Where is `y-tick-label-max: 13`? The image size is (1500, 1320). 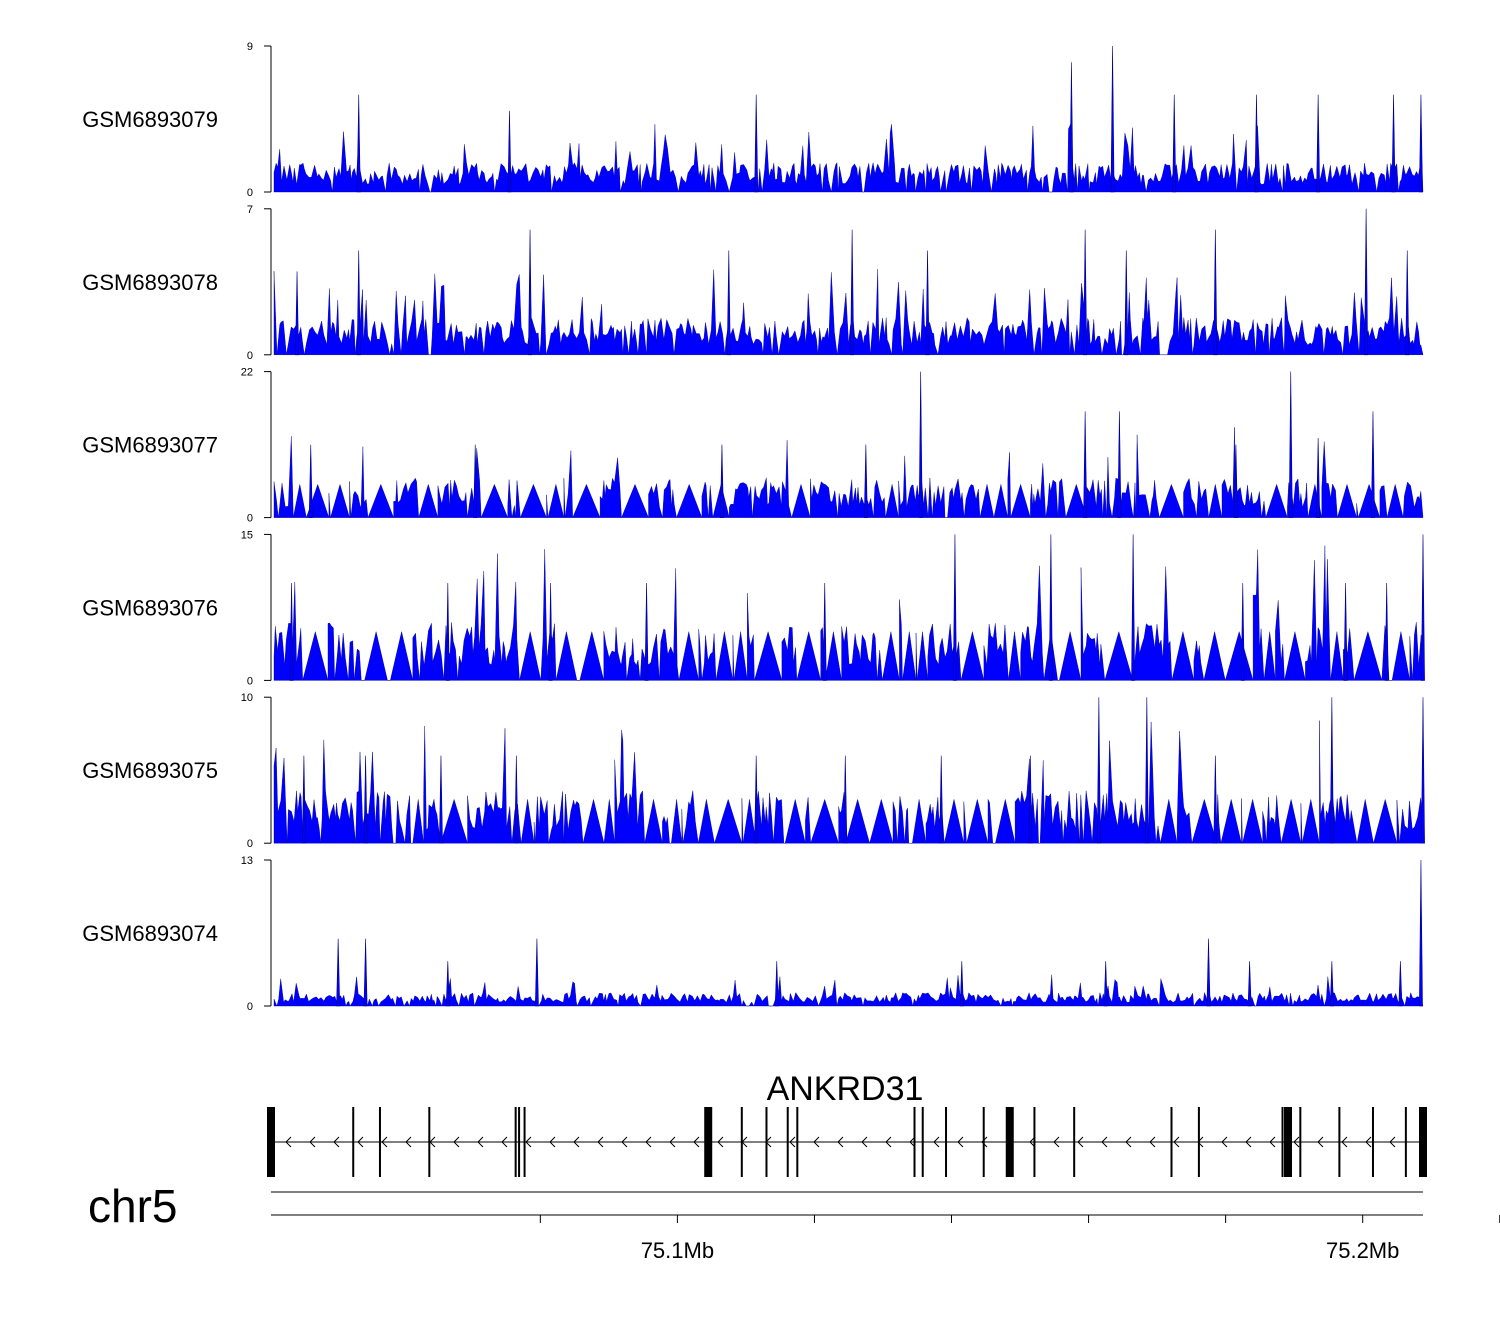 y-tick-label-max: 13 is located at coordinates (247, 861).